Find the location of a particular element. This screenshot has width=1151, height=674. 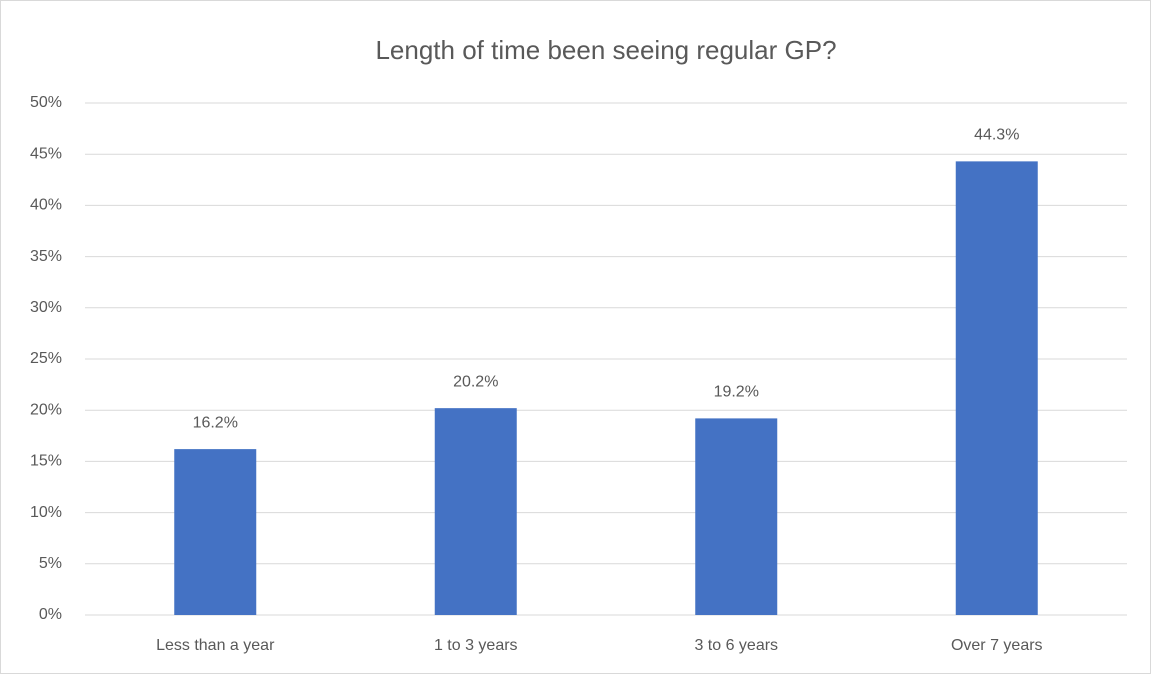

y-tick-label: 10% is located at coordinates (46, 512).